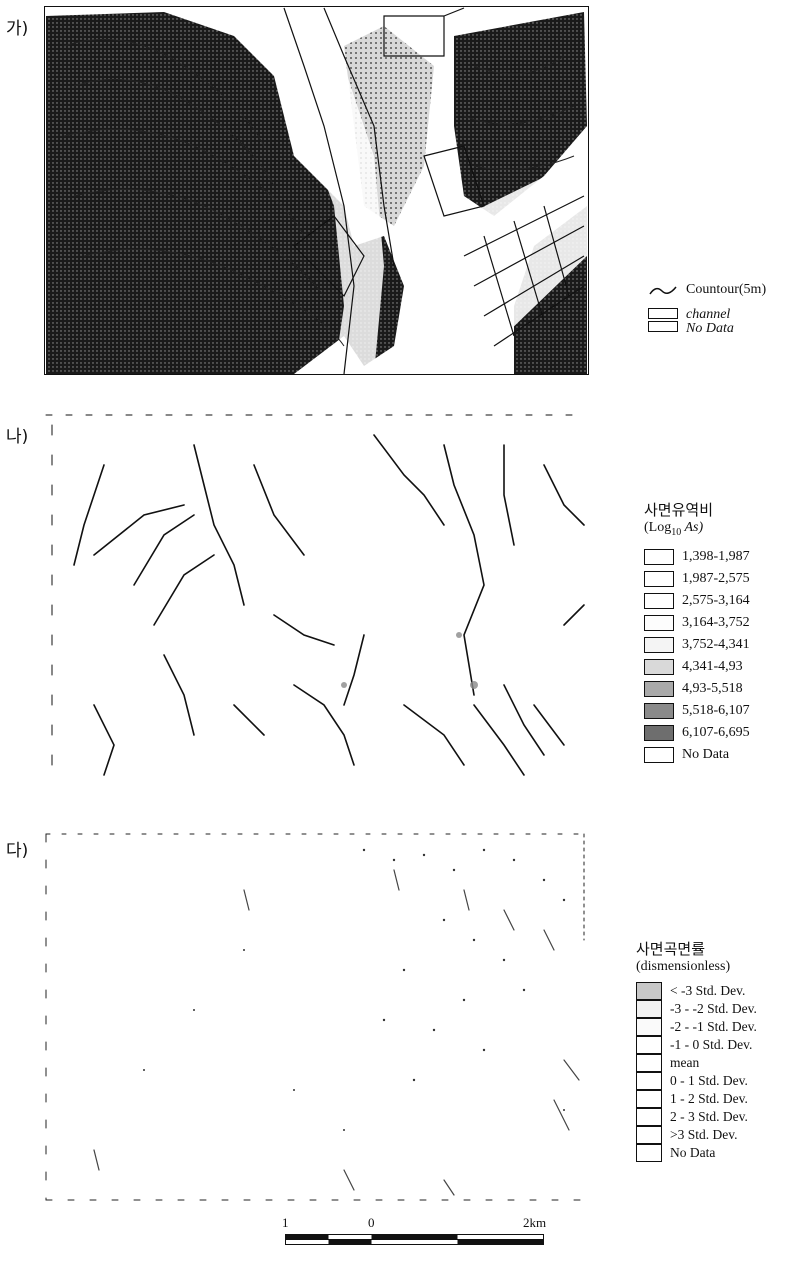 The image size is (799, 1264). I want to click on legend-b-label: No Data, so click(706, 754).